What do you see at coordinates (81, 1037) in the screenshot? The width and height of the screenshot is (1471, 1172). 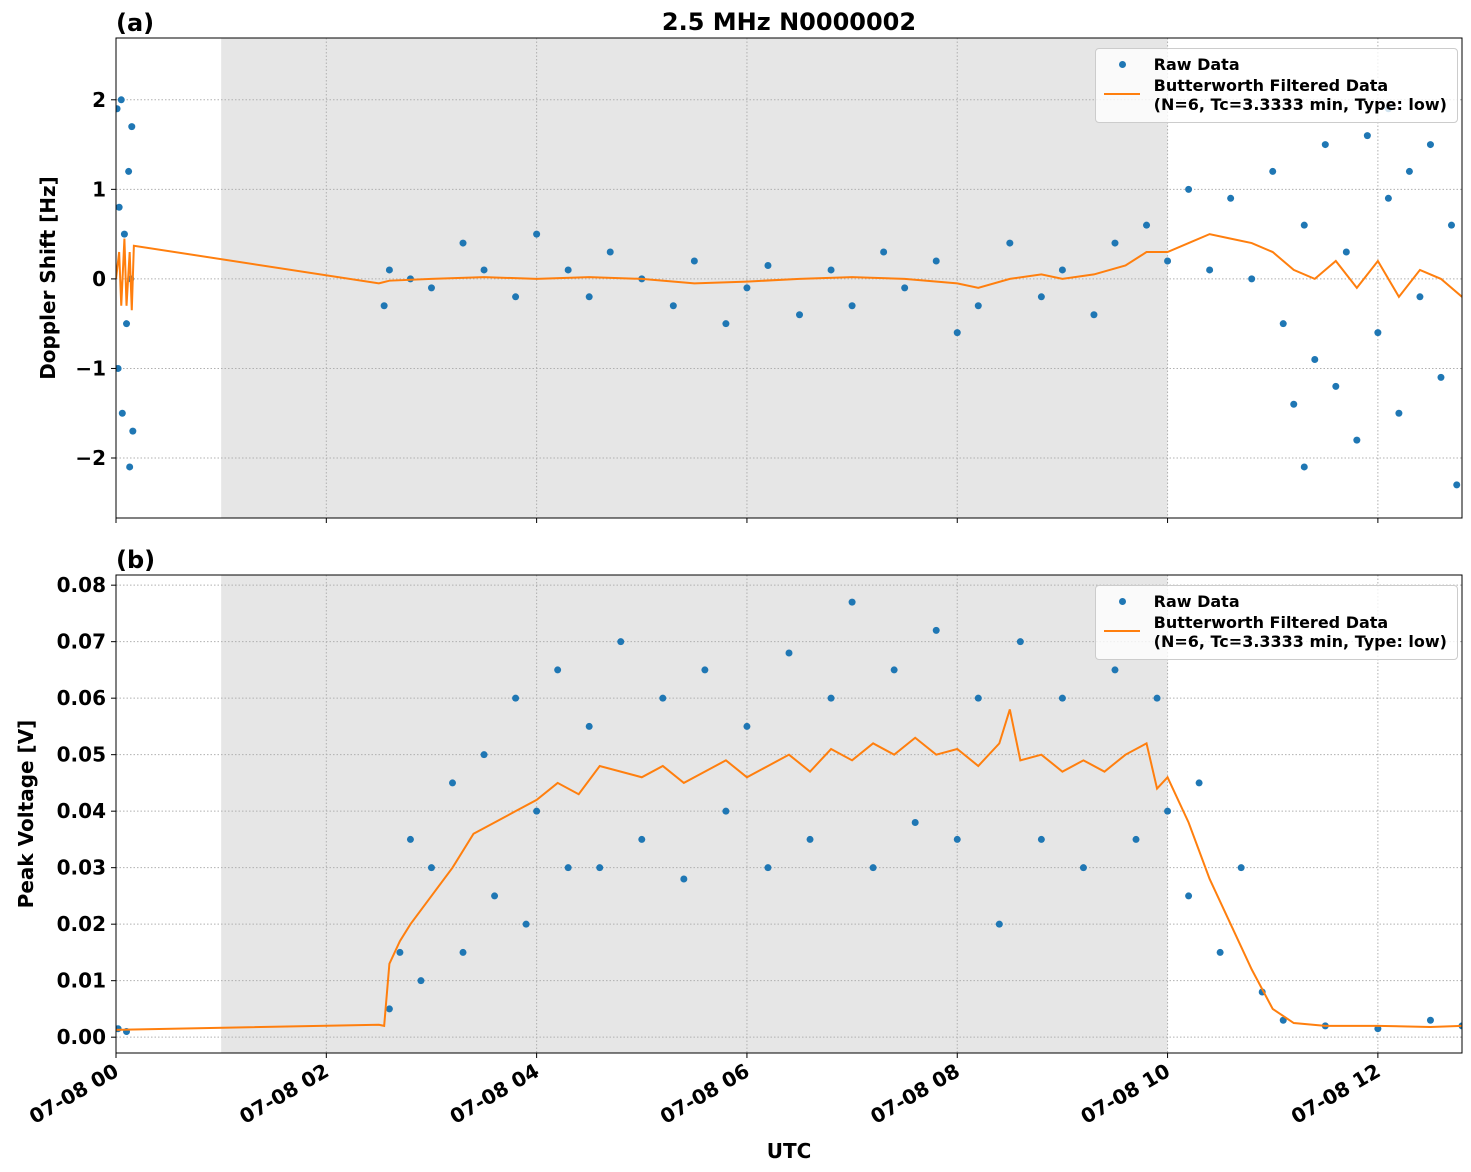 I see `y-tick-label: 0.00` at bounding box center [81, 1037].